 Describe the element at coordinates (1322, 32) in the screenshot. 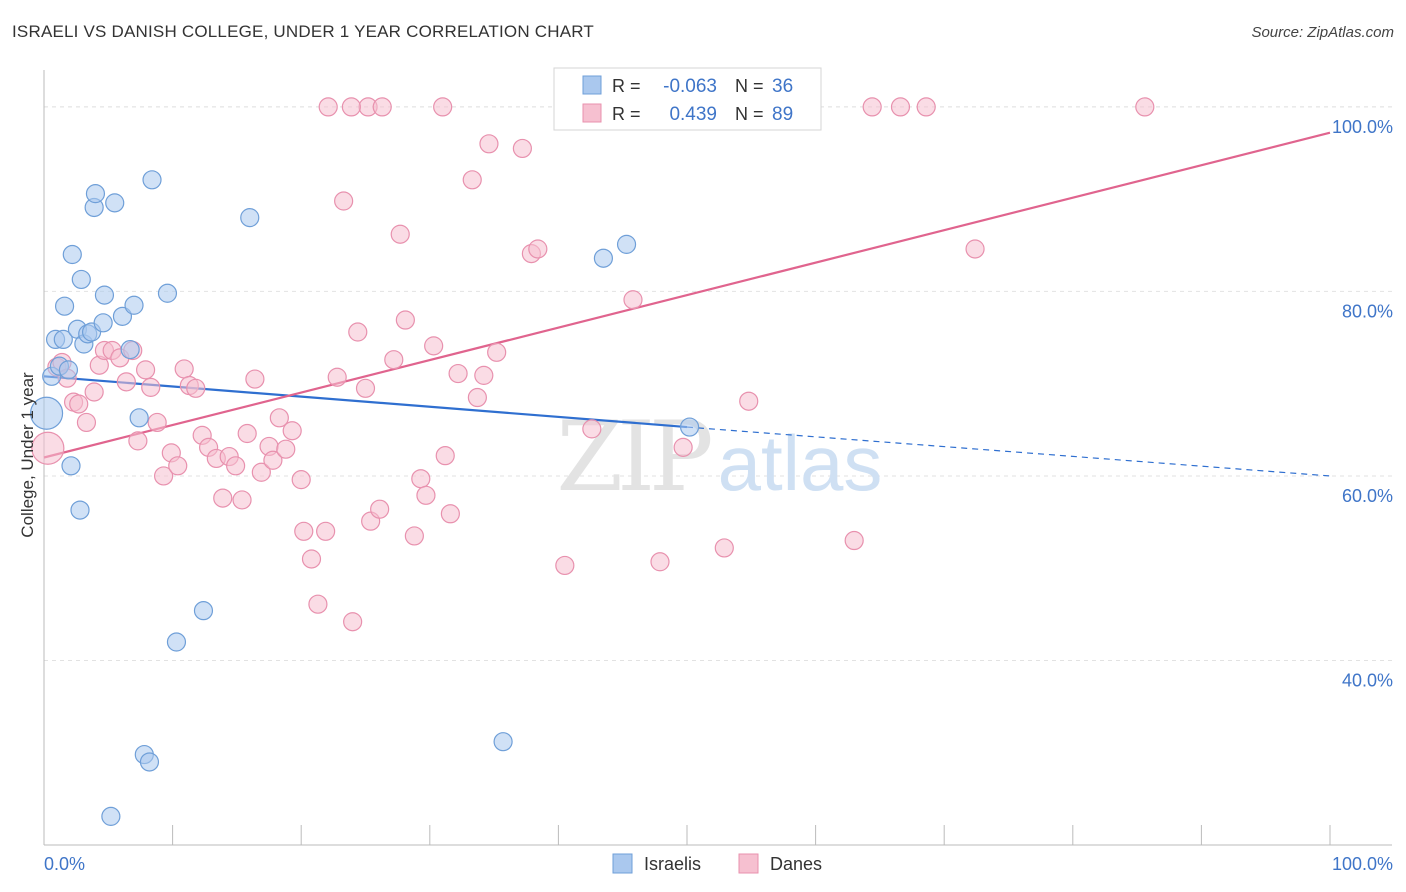

I see `source-label: Source: ZipAtlas.com` at that location.